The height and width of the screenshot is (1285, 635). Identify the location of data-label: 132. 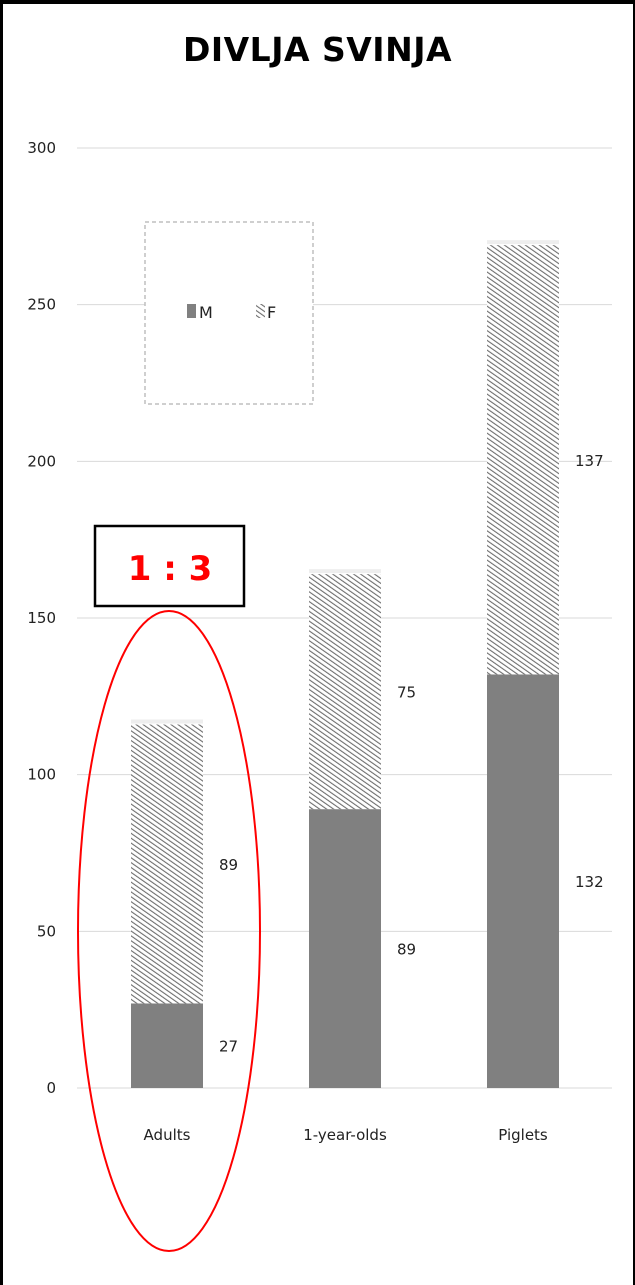
(589, 882).